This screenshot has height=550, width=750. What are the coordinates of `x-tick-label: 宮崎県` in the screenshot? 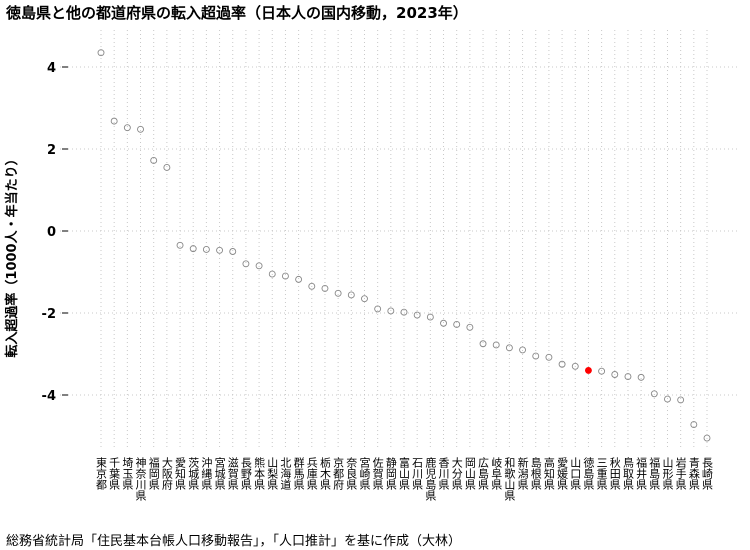 It's located at (364, 473).